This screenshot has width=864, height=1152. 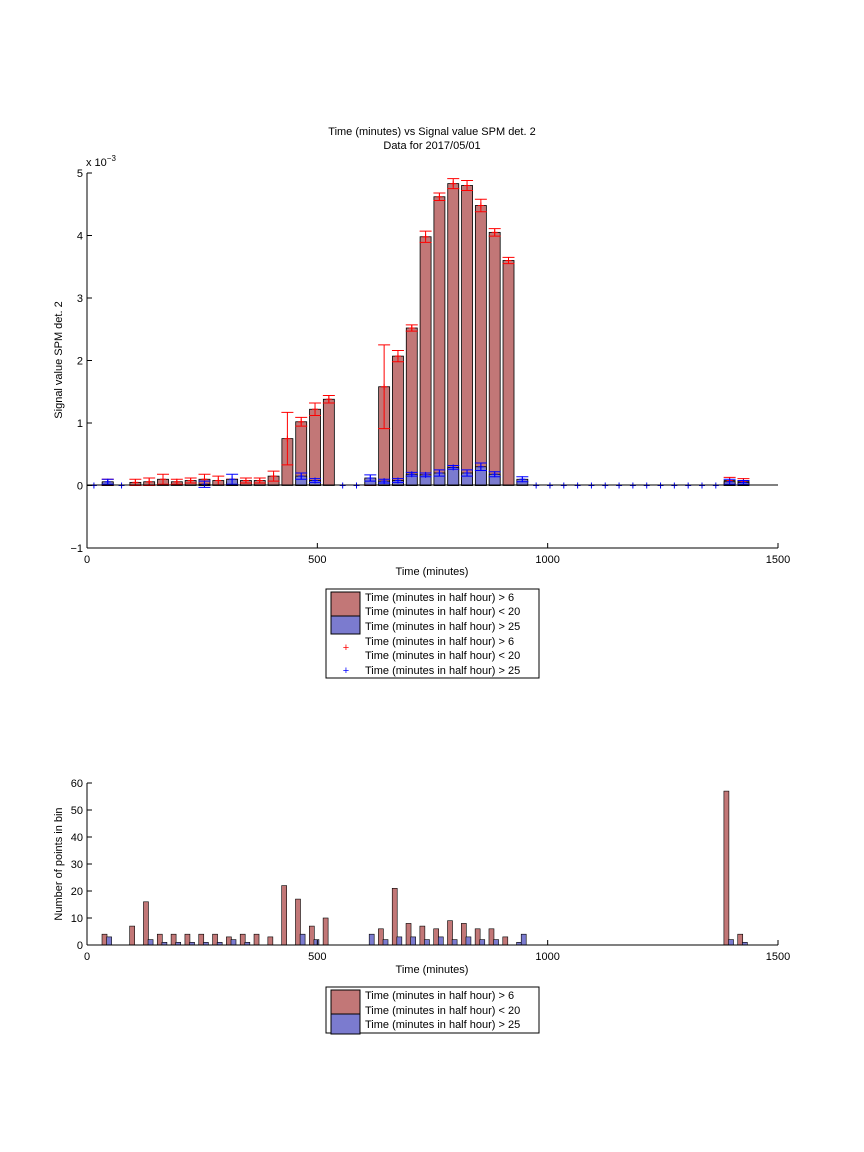 I want to click on y-tick-label: −1, so click(x=76, y=549).